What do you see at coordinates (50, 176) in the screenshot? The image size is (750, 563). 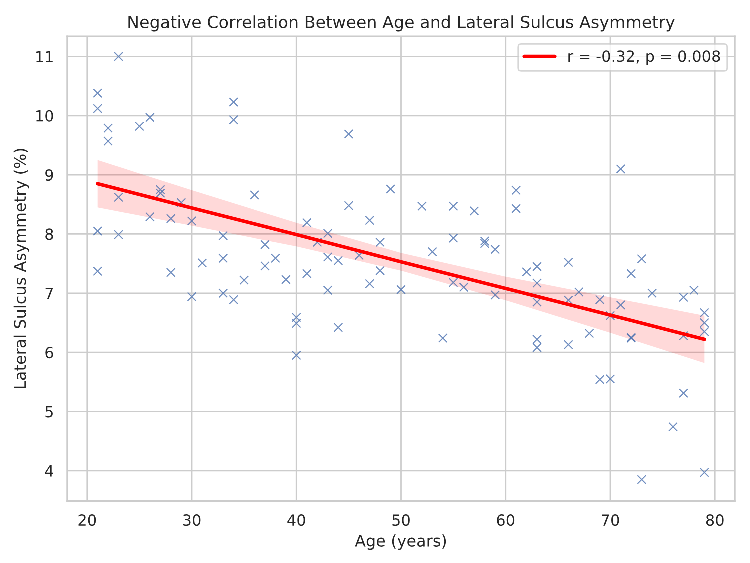 I see `y-tick-label: 9` at bounding box center [50, 176].